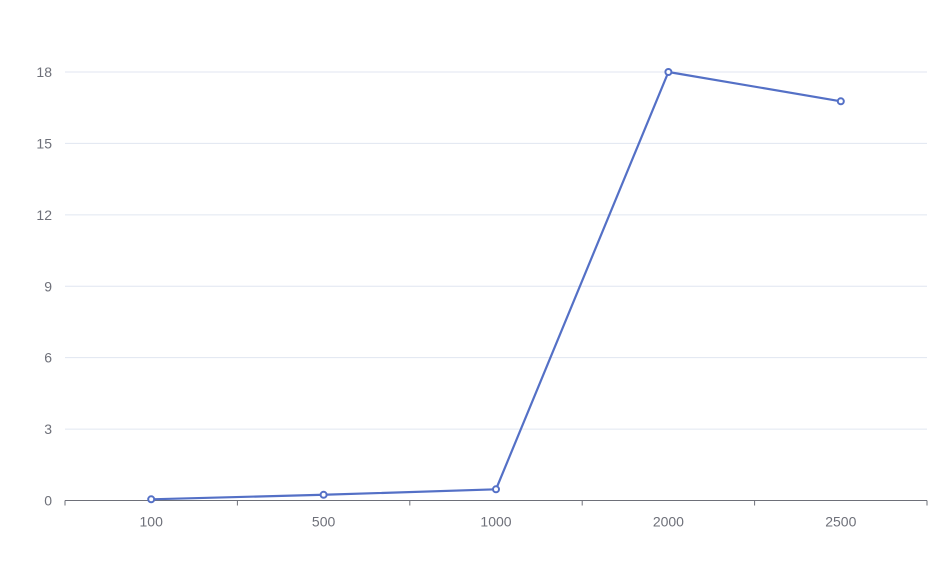 The height and width of the screenshot is (568, 951). I want to click on x-tick-label: 100, so click(152, 522).